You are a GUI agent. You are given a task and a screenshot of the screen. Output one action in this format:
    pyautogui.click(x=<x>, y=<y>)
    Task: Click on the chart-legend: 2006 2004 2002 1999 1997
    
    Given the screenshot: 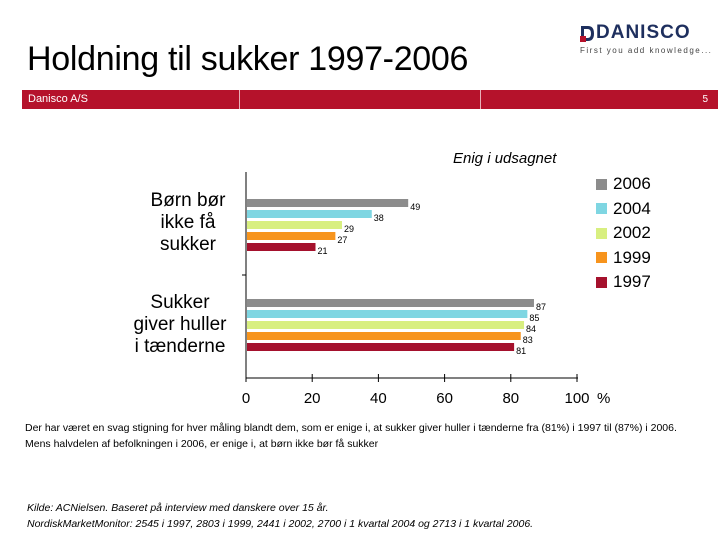 What is the action you would take?
    pyautogui.click(x=623, y=233)
    